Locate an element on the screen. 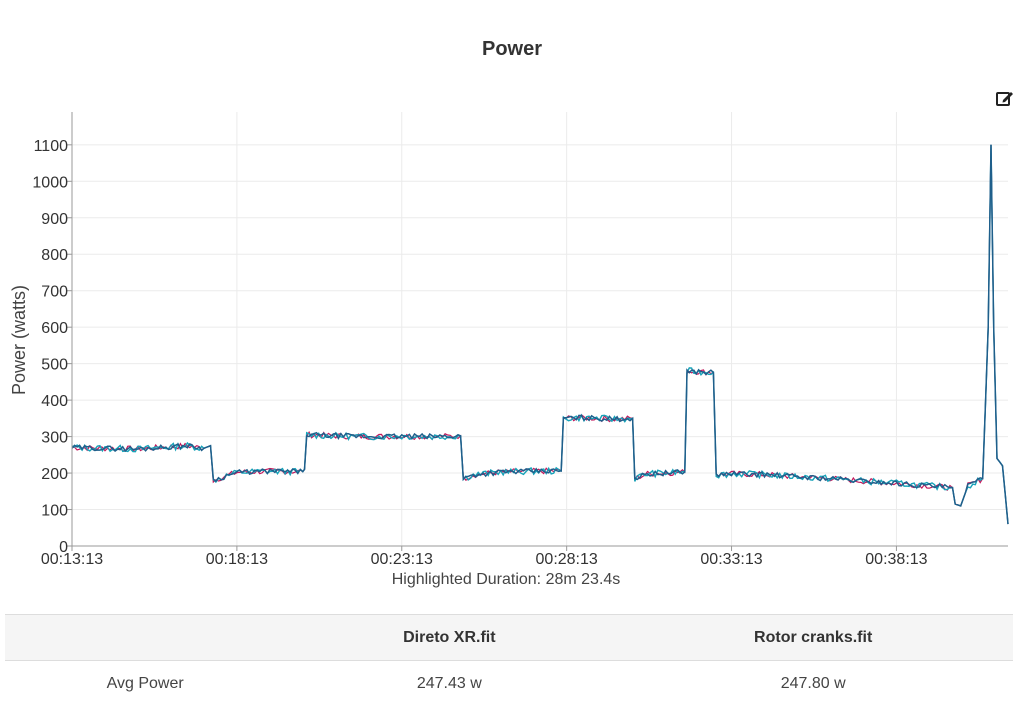  table-row: Avg Power 247.43 w 247.80 w is located at coordinates (509, 684).